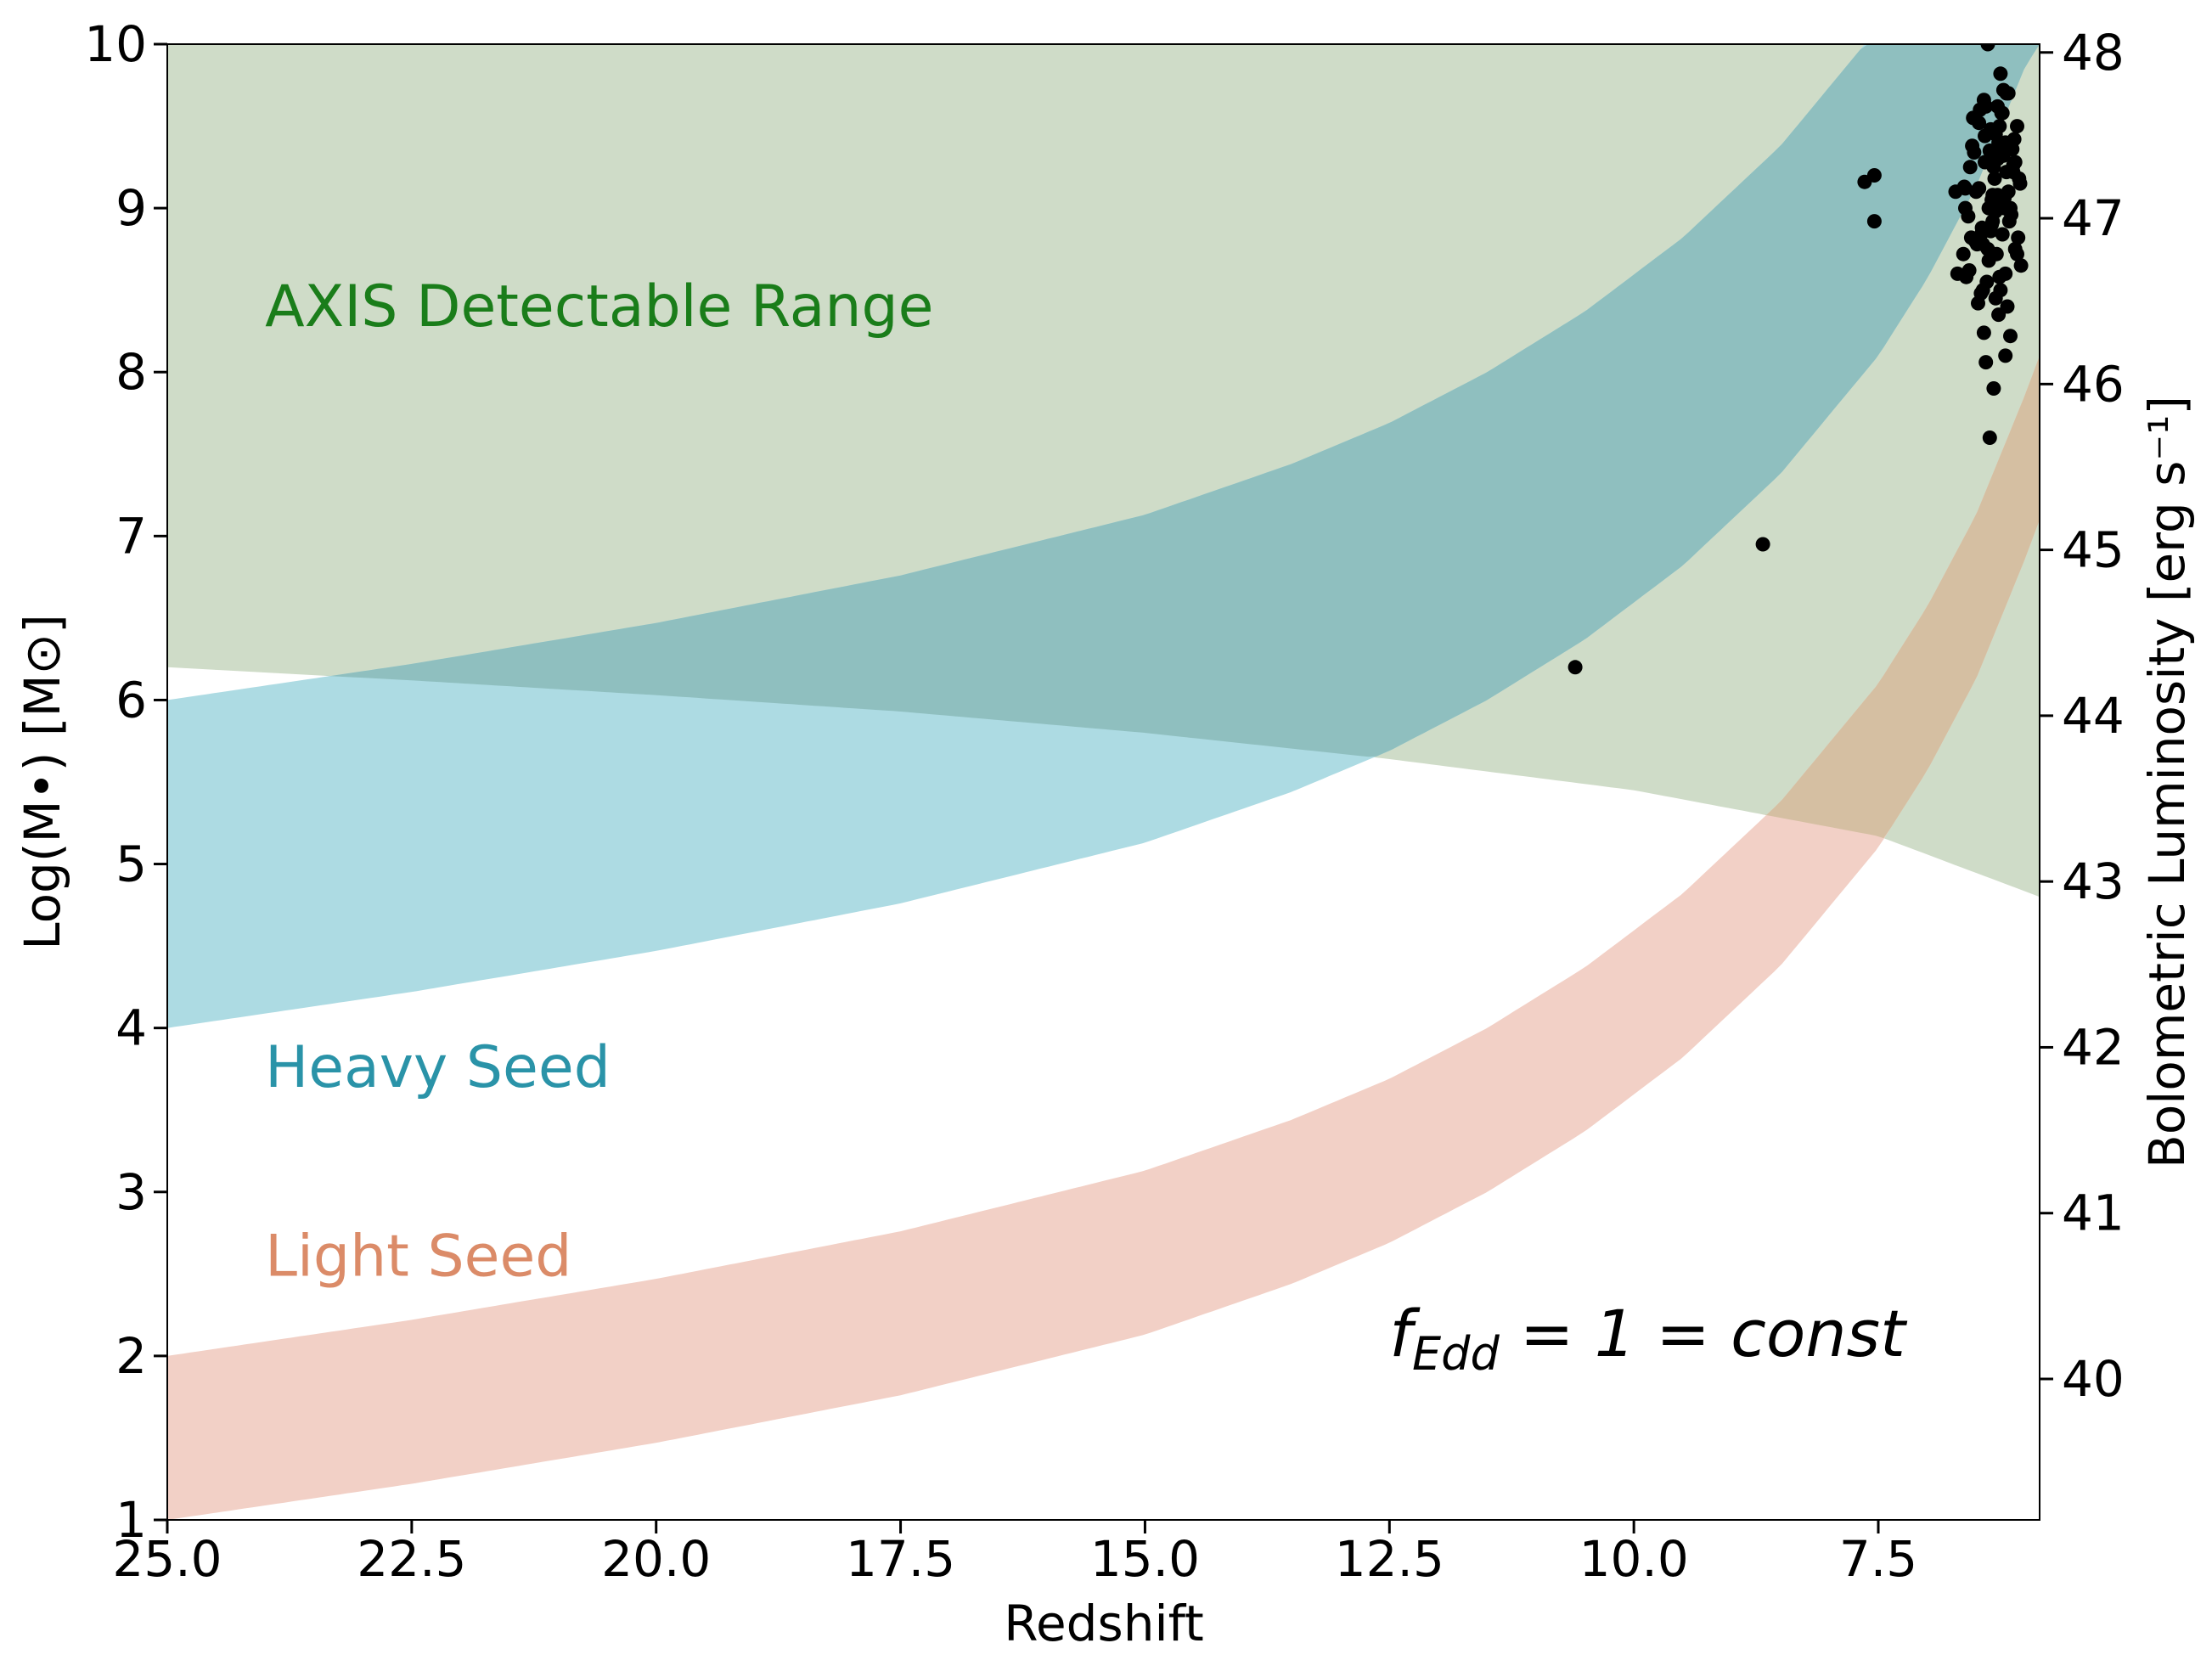  What do you see at coordinates (131, 536) in the screenshot?
I see `y-tick-label: 7` at bounding box center [131, 536].